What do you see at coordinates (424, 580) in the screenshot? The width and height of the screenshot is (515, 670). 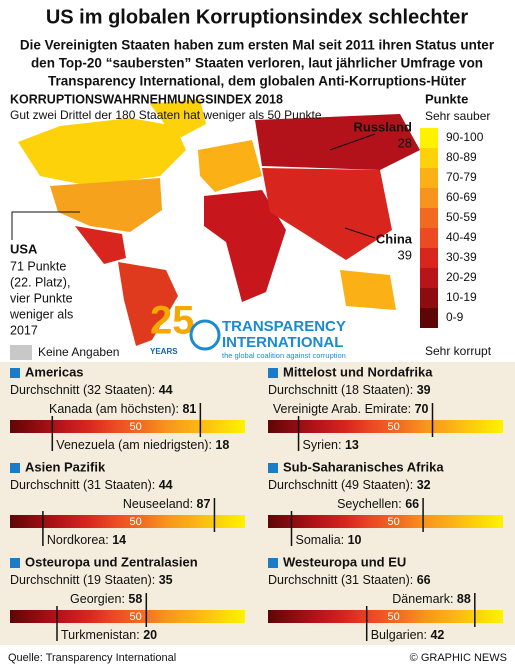 I see `average-value: 66` at bounding box center [424, 580].